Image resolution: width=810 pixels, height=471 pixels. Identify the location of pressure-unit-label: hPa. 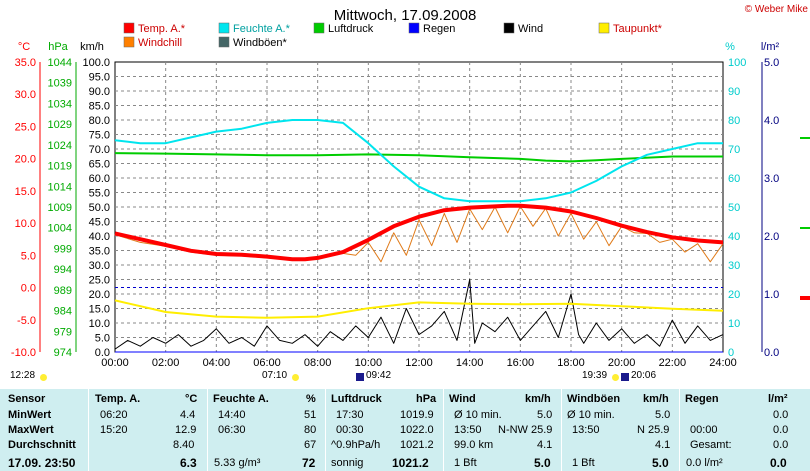
(58, 47).